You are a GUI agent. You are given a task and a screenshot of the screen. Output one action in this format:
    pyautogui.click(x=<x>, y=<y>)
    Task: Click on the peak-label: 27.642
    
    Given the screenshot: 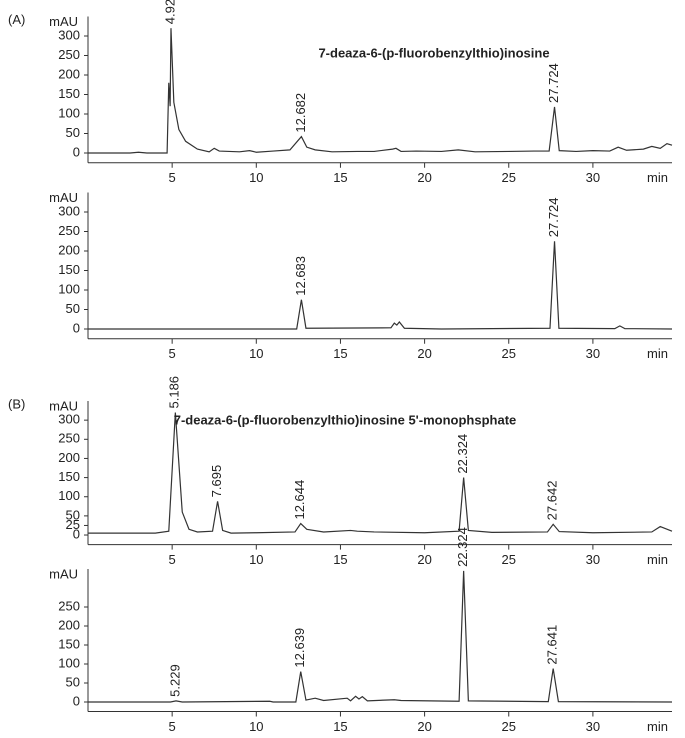 What is the action you would take?
    pyautogui.click(x=552, y=501)
    